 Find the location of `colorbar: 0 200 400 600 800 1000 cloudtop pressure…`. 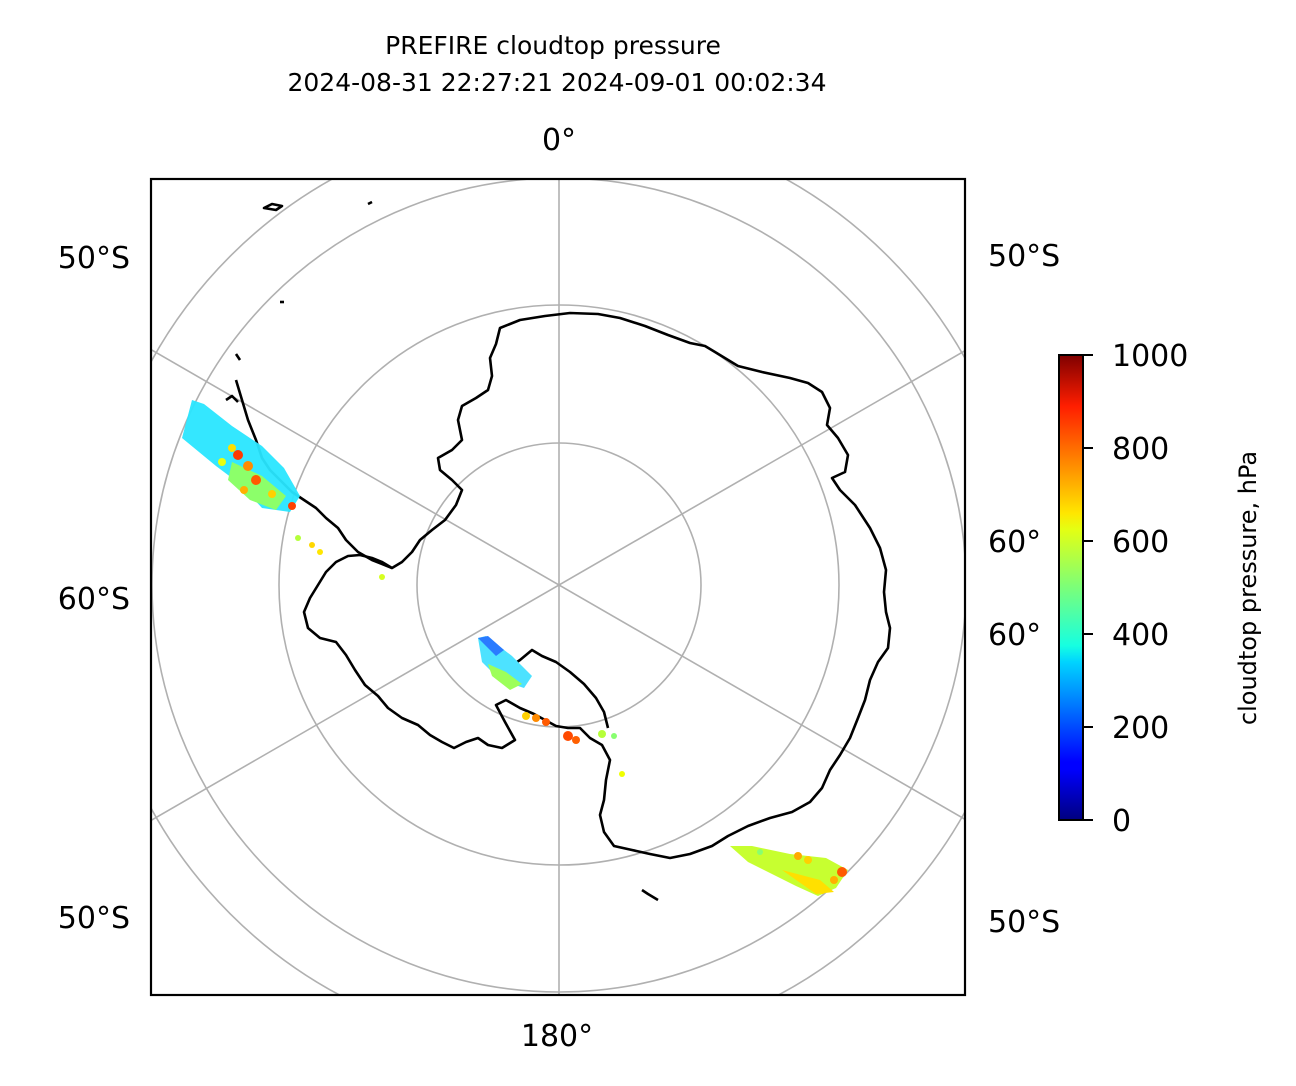

colorbar: 0 200 400 600 800 1000 cloudtop pressure… is located at coordinates (1160, 589).